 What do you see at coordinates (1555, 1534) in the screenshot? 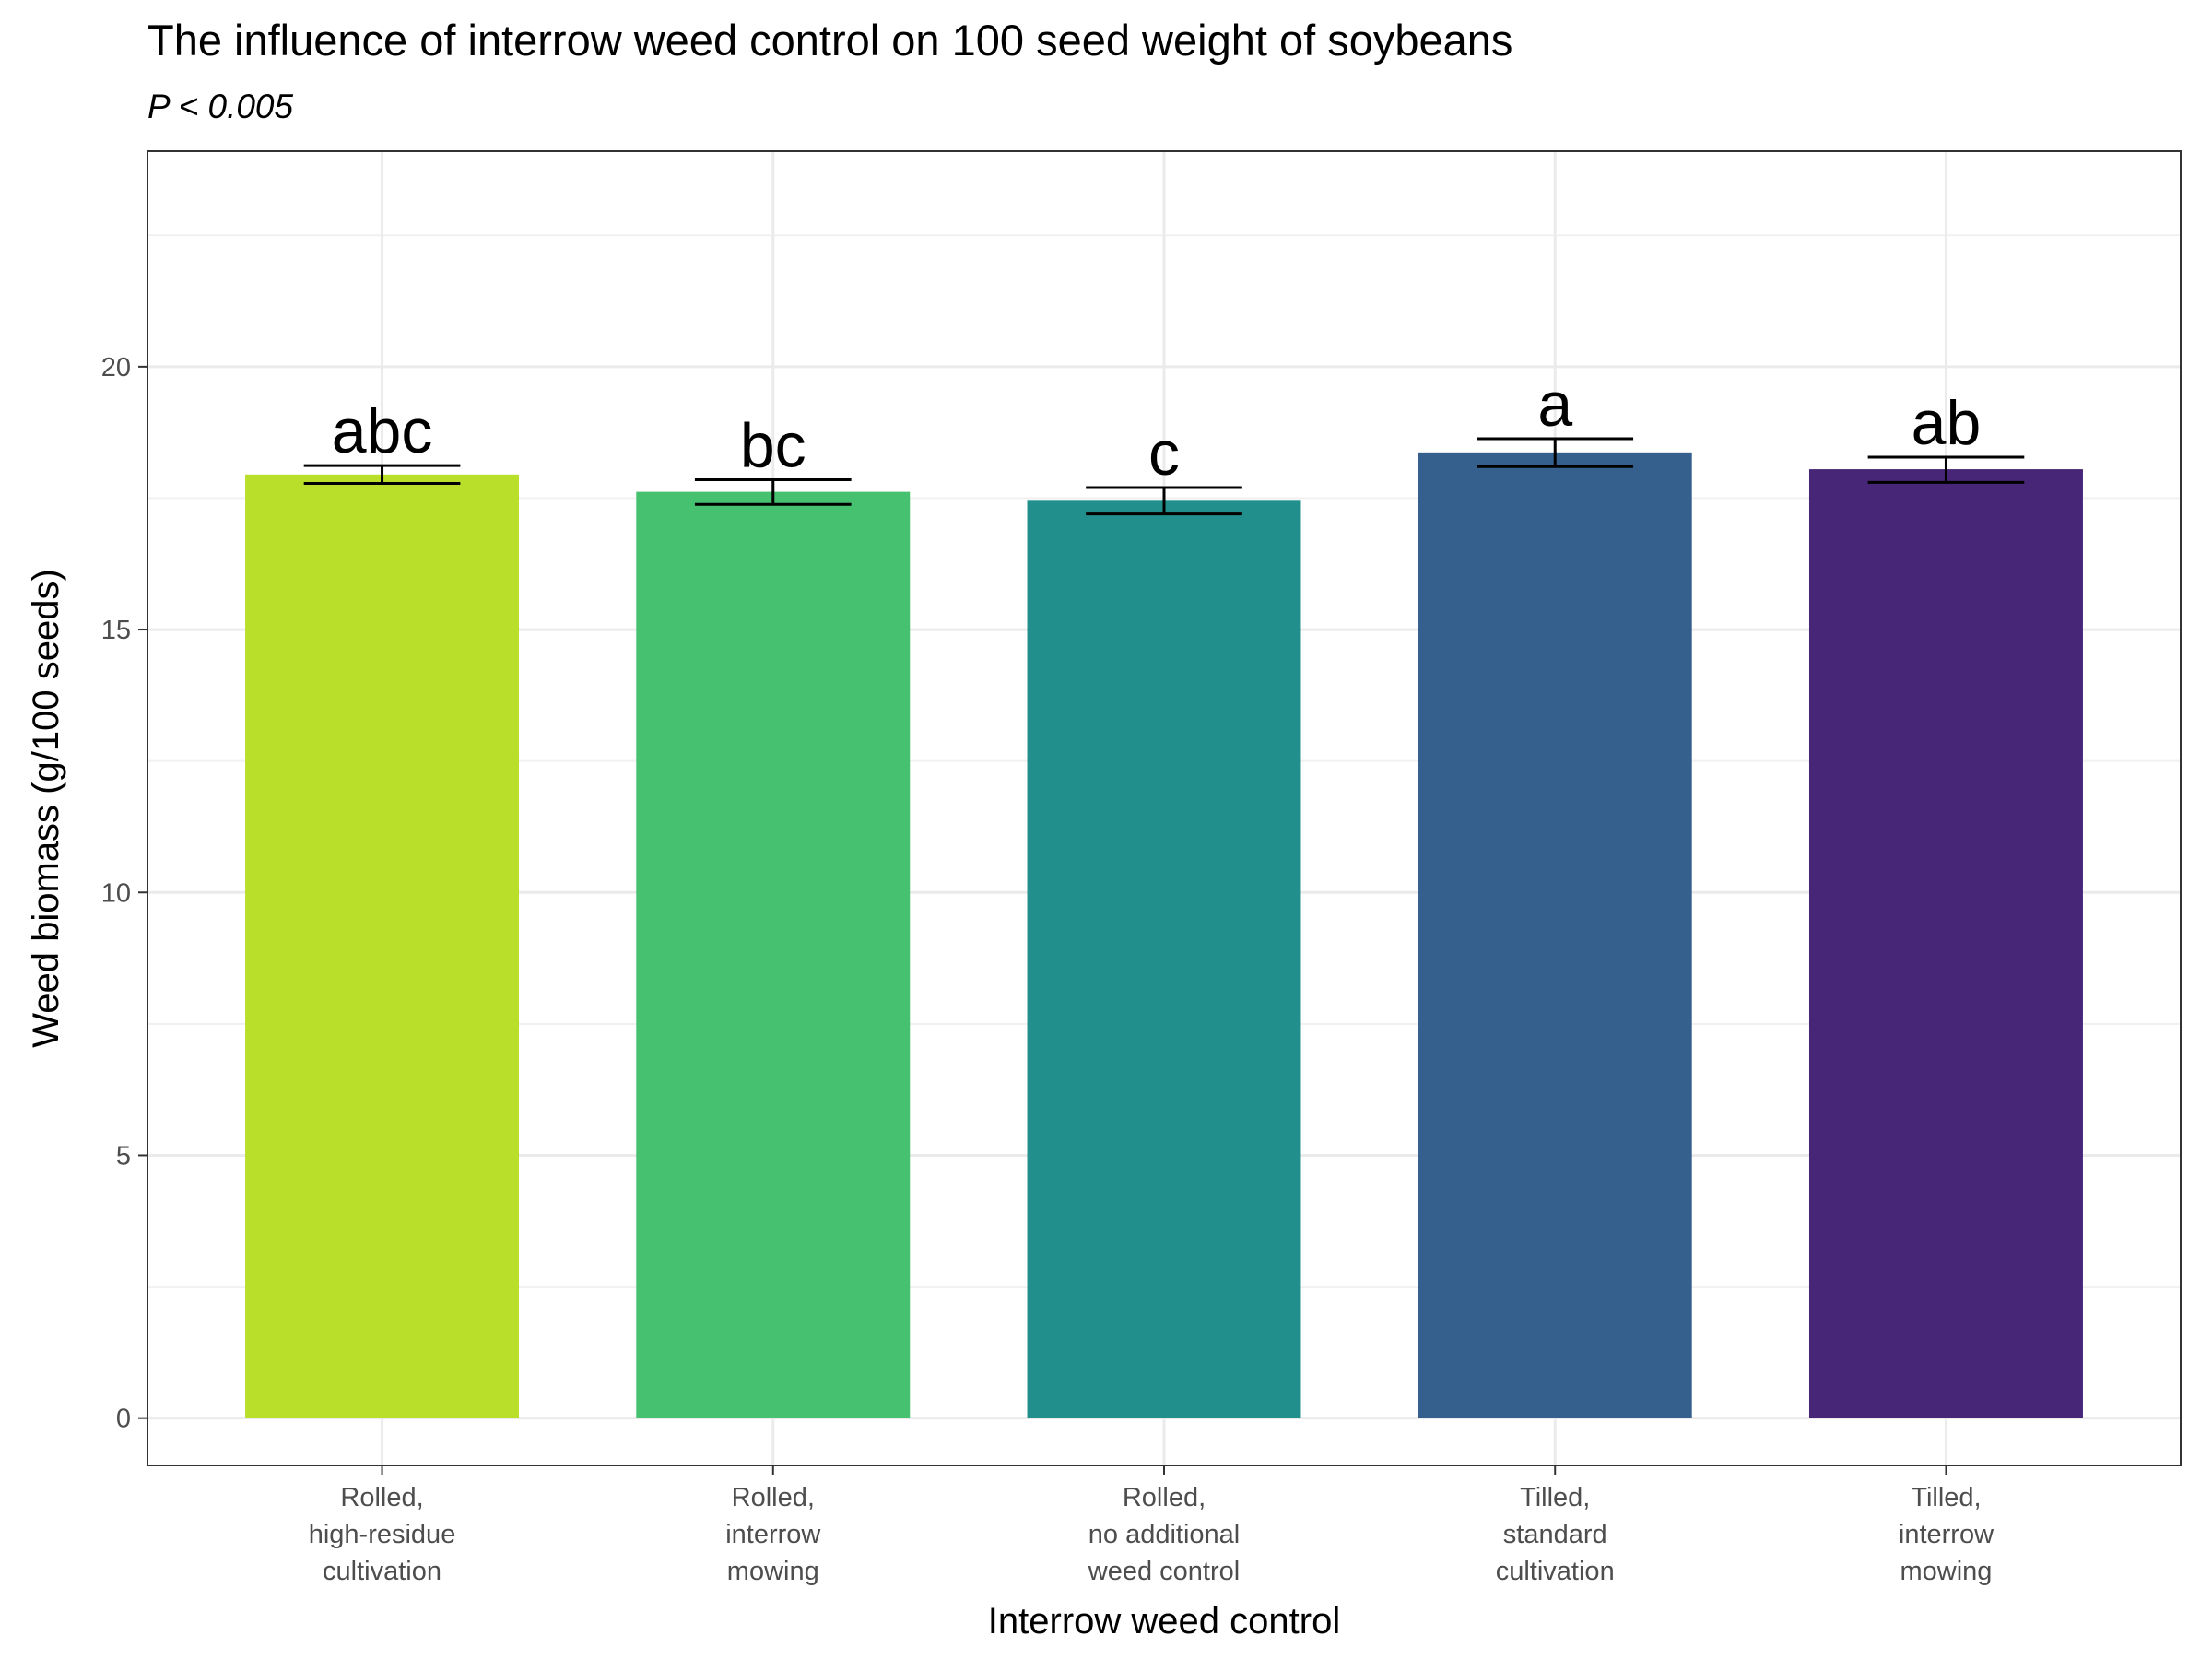
I see `x-tick-label: Tilled, standard cultivation` at bounding box center [1555, 1534].